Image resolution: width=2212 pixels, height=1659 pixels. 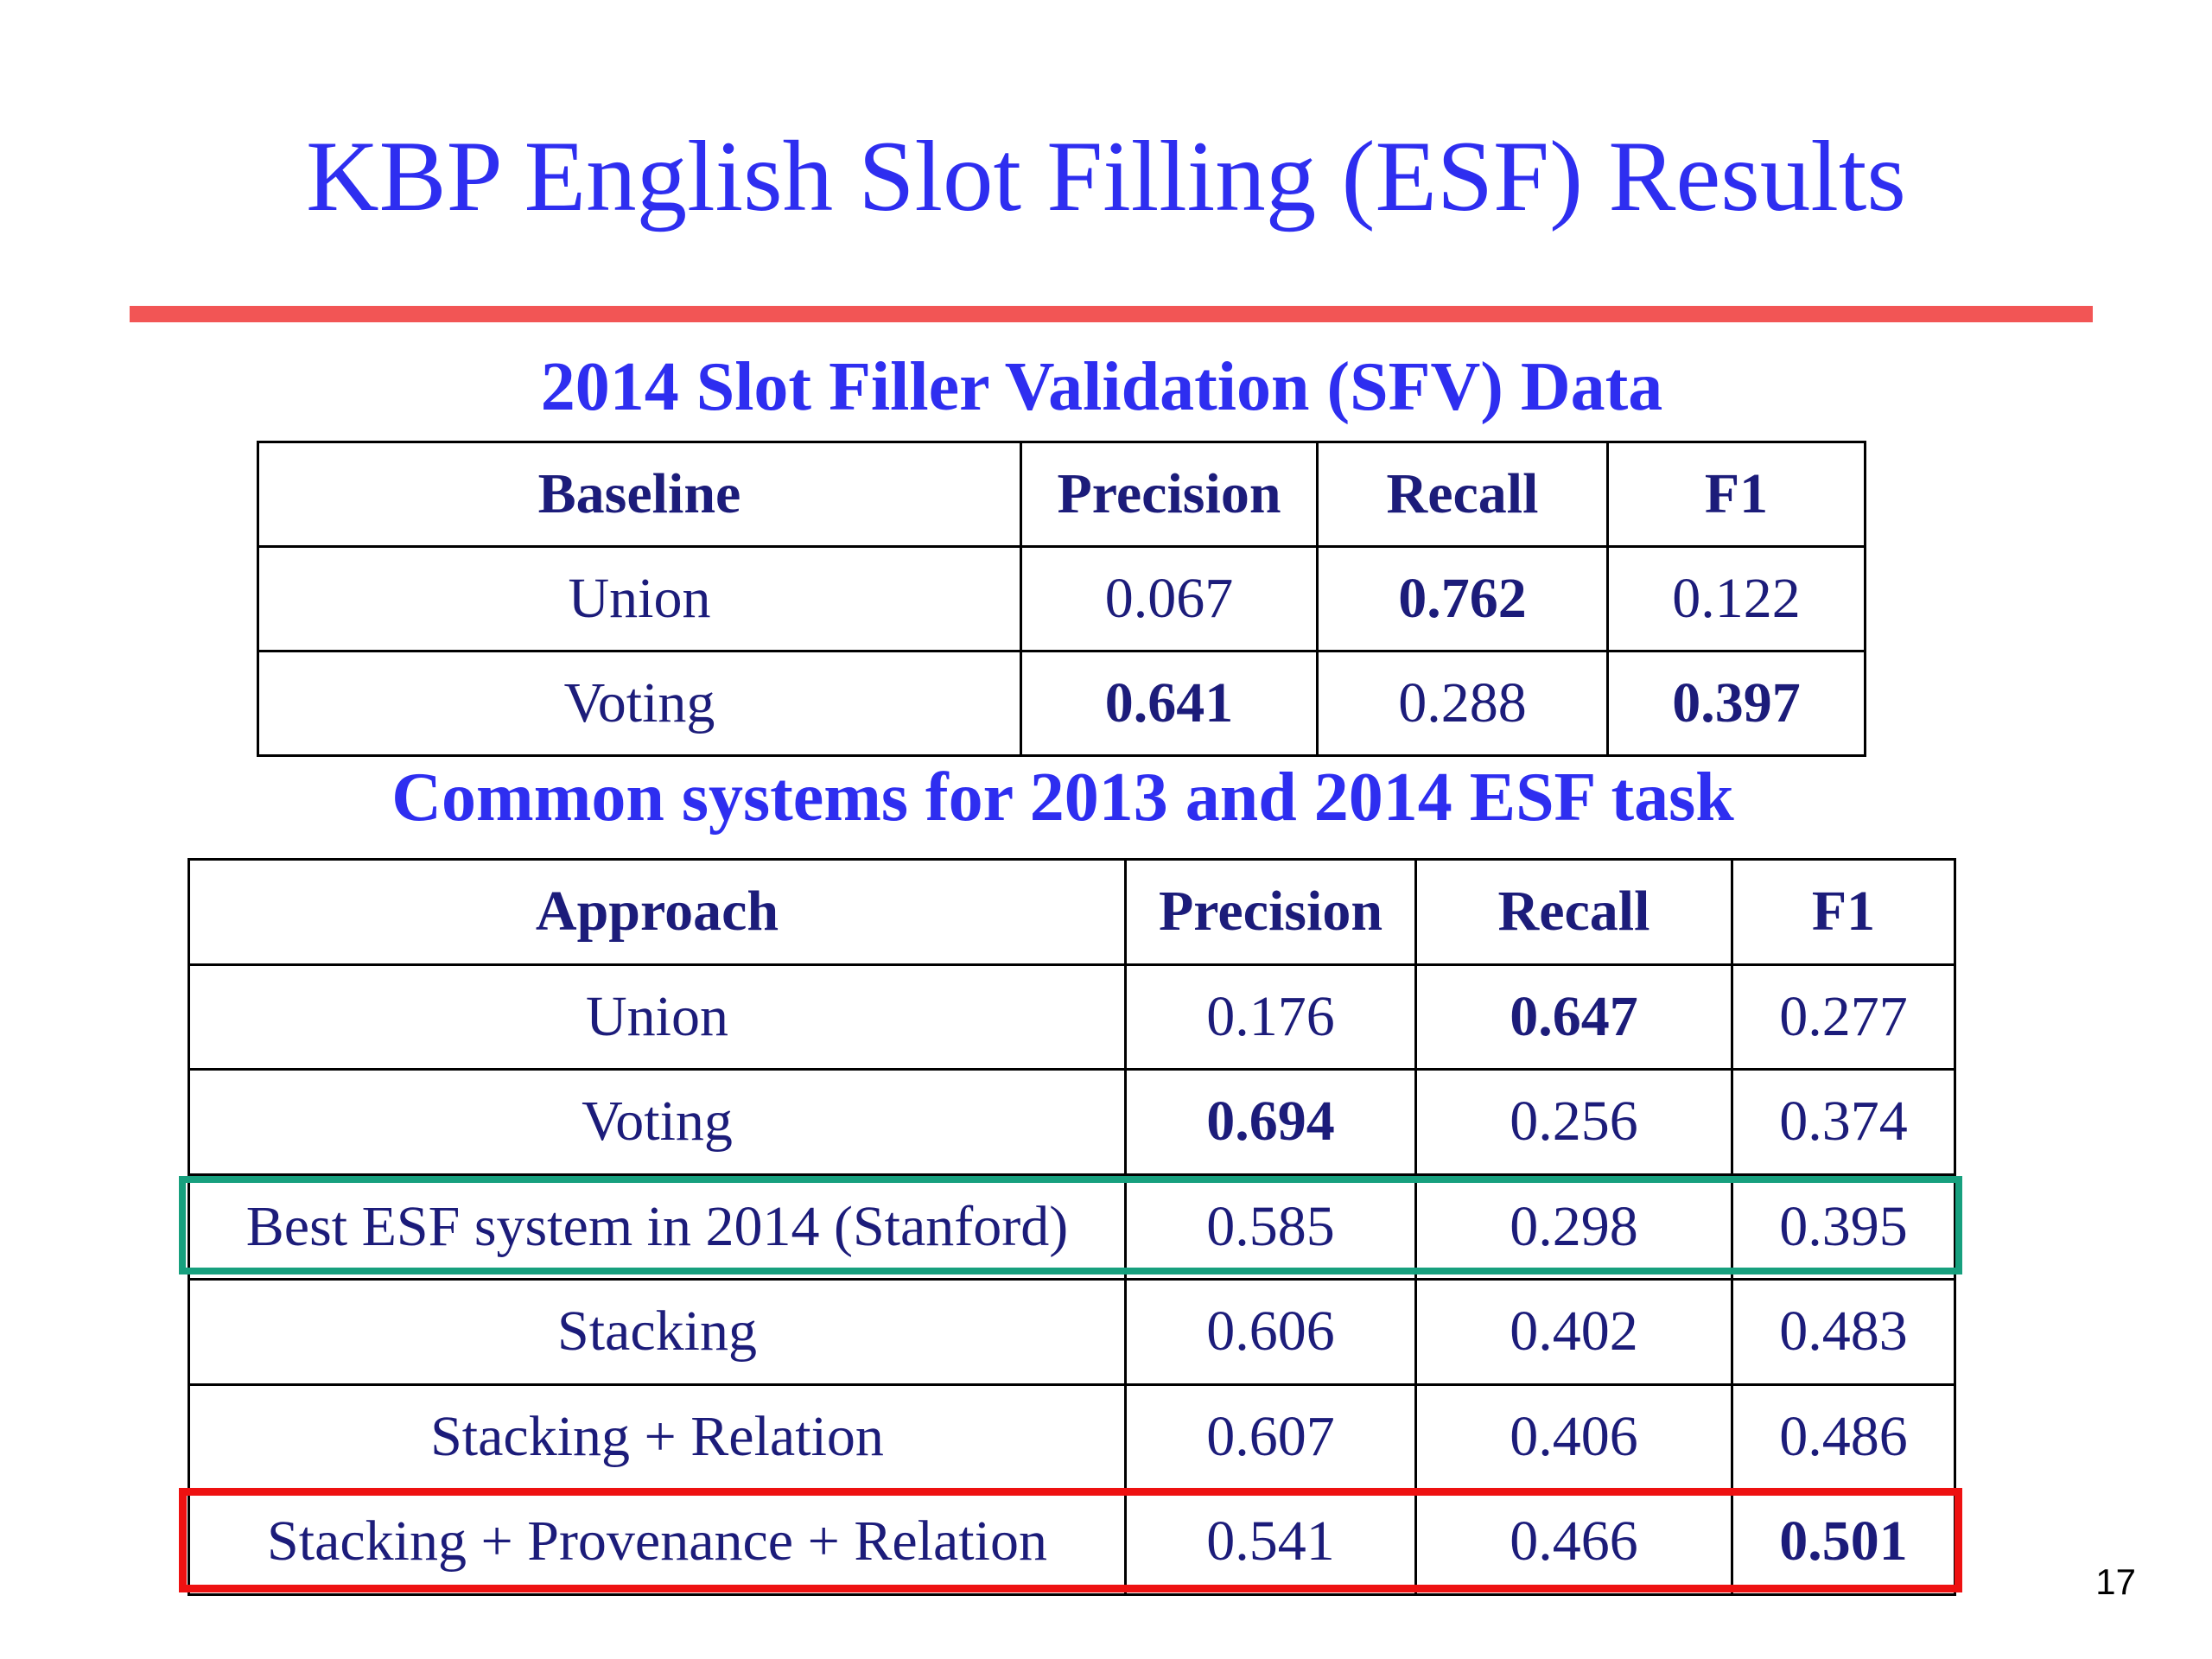 I want to click on recall-cell: 0.298, so click(x=1573, y=1227).